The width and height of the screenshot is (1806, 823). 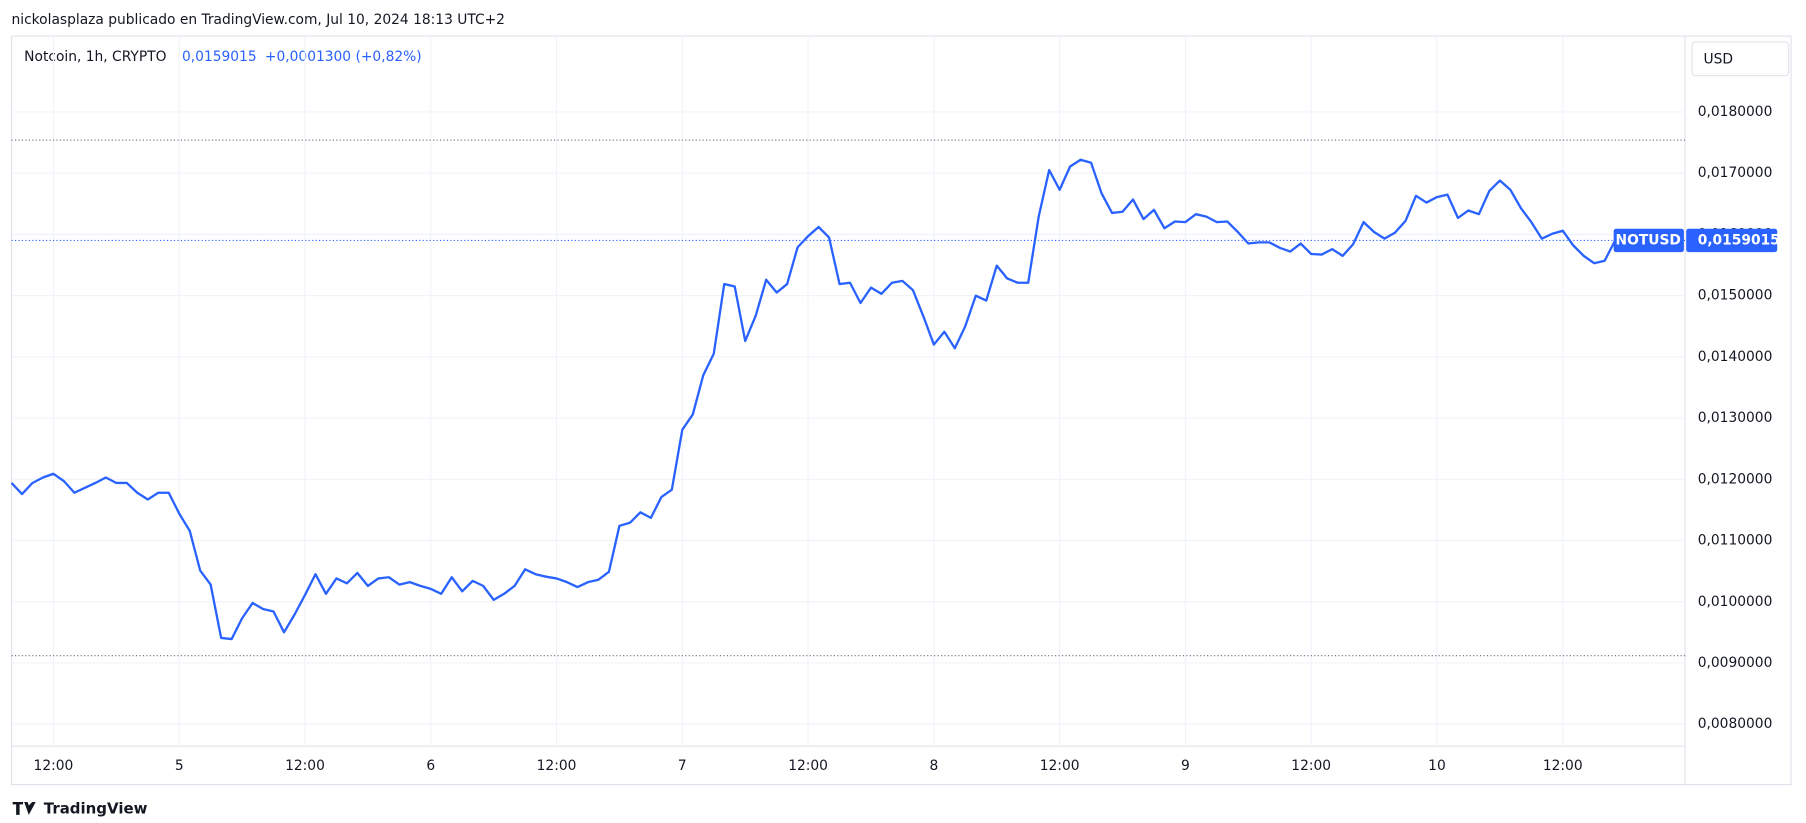 I want to click on change: +0,0001300 (+0,82%), so click(x=343, y=57).